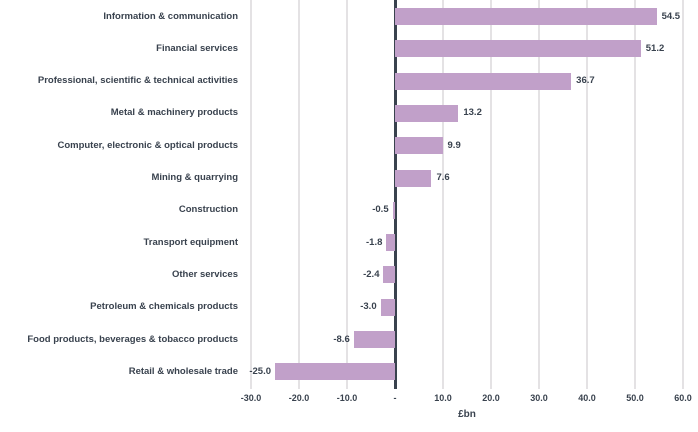  What do you see at coordinates (147, 145) in the screenshot?
I see `category-label: Computer, electronic & optical products` at bounding box center [147, 145].